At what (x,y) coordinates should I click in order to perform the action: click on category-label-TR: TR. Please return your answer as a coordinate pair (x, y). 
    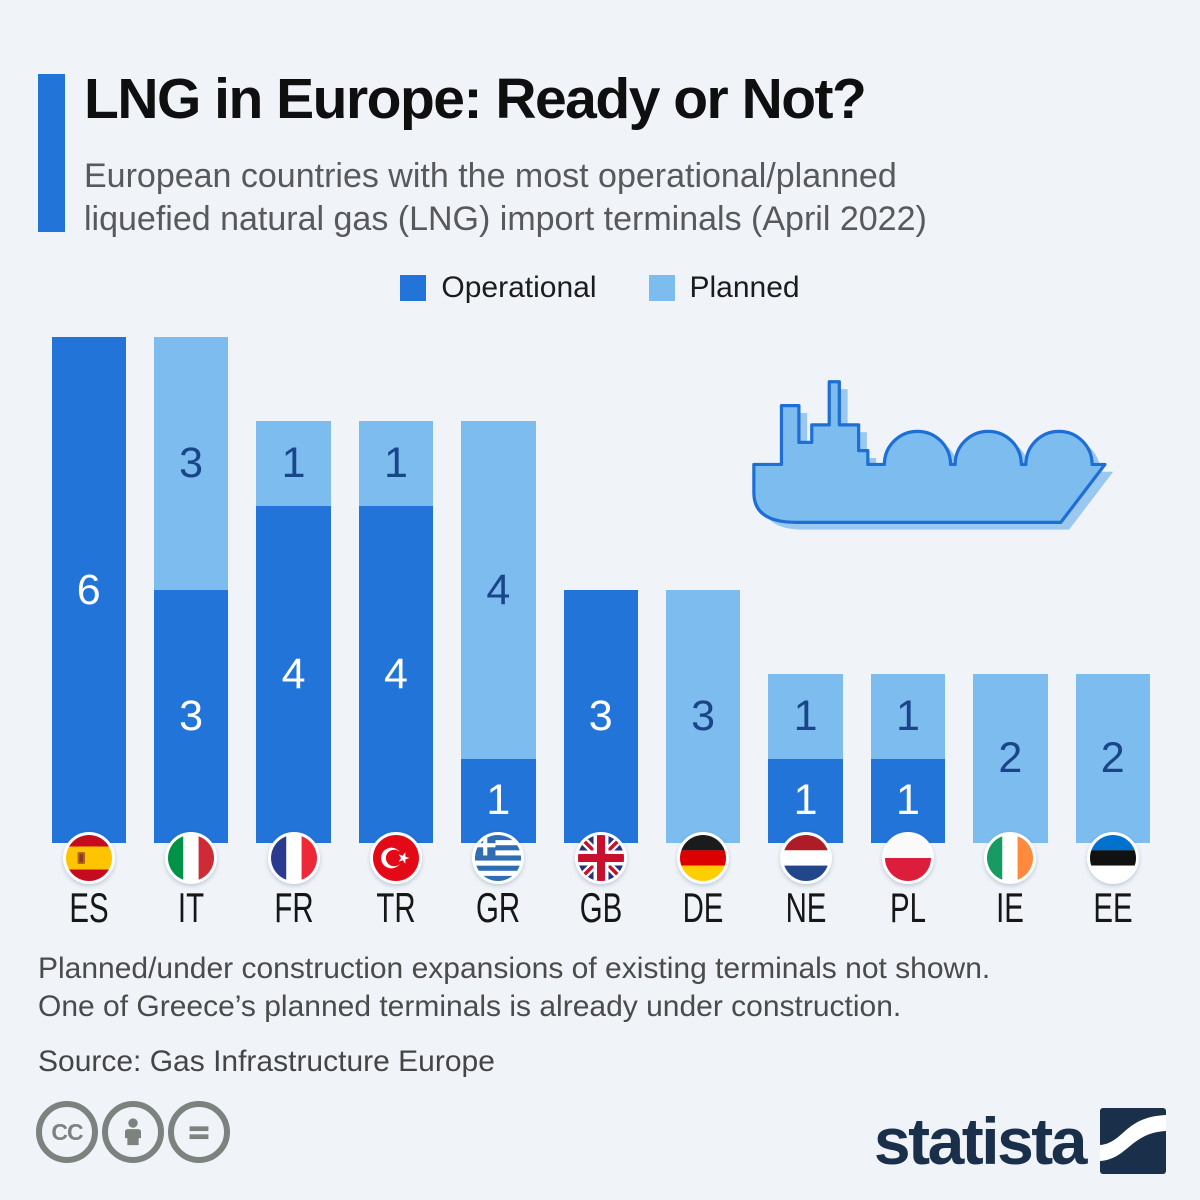
    Looking at the image, I should click on (396, 907).